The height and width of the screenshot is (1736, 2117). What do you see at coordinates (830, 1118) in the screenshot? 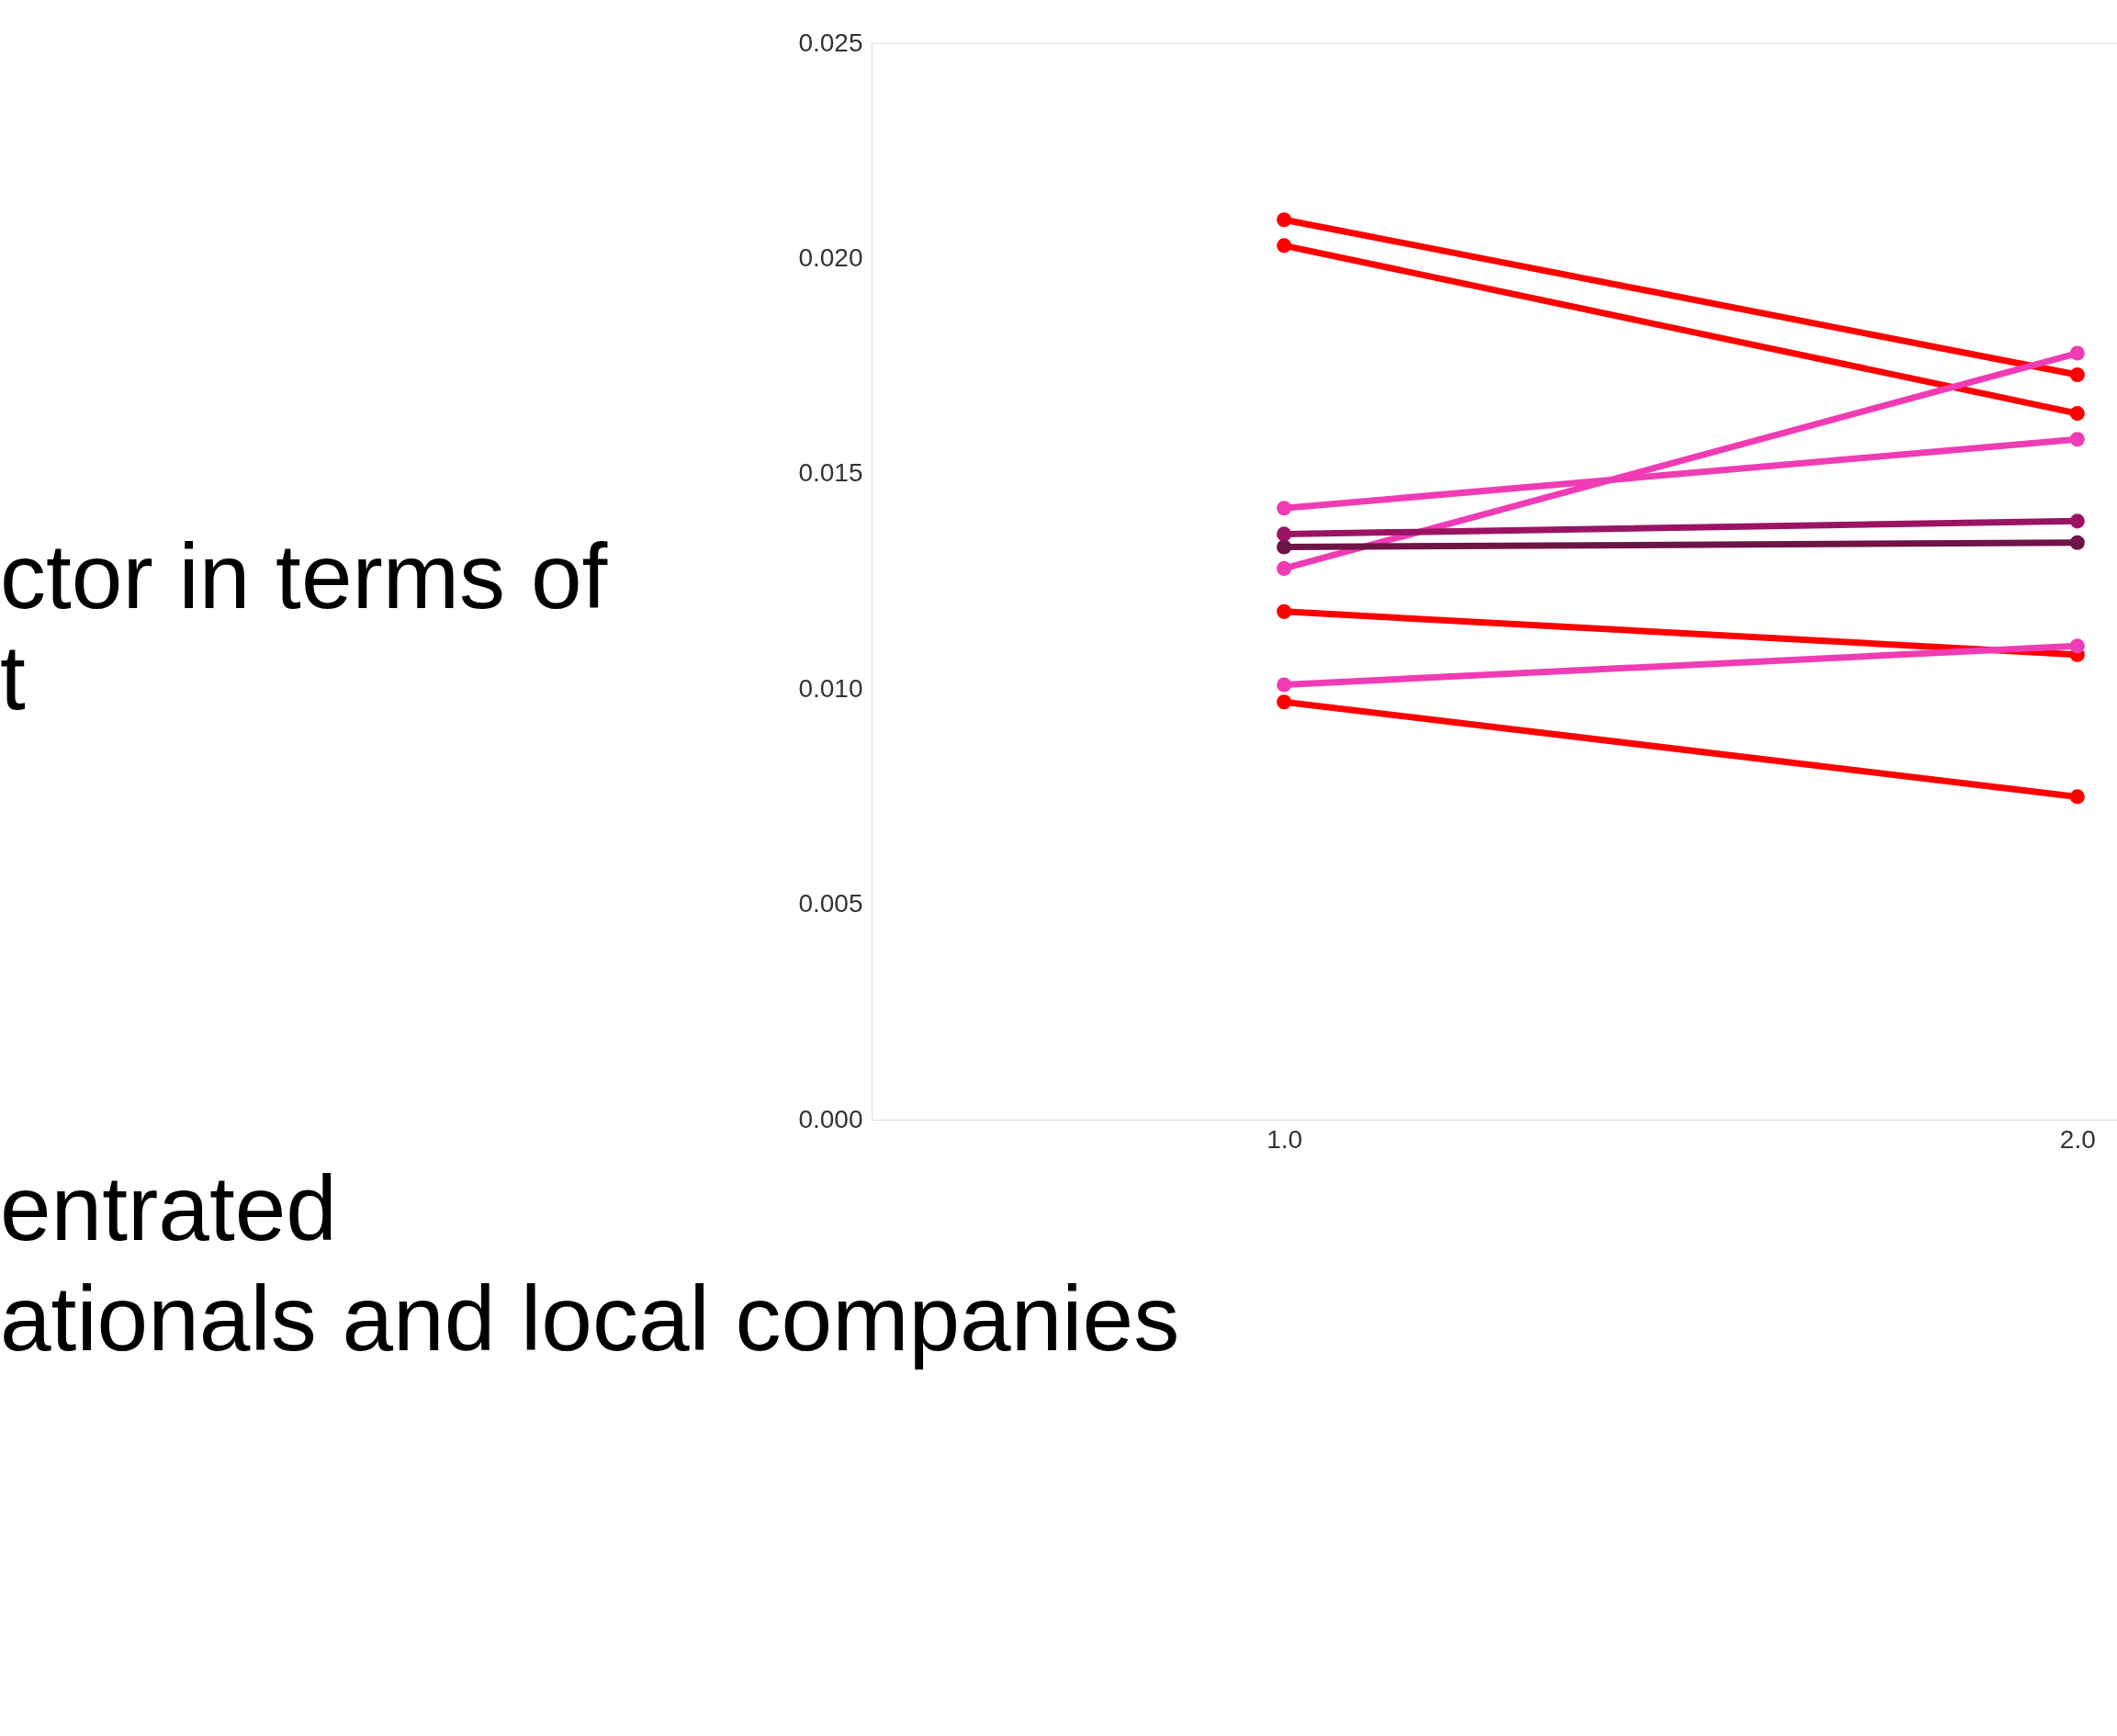
I see `y-tick-label: 0.000` at bounding box center [830, 1118].